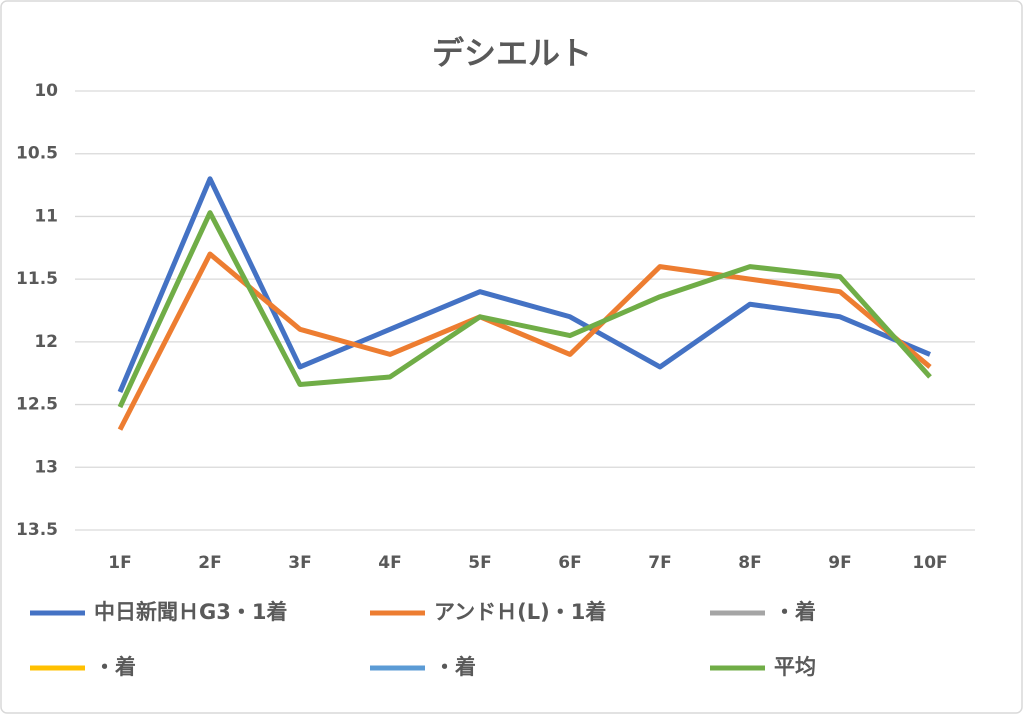  What do you see at coordinates (37, 530) in the screenshot?
I see `y-tick-label: 13.5` at bounding box center [37, 530].